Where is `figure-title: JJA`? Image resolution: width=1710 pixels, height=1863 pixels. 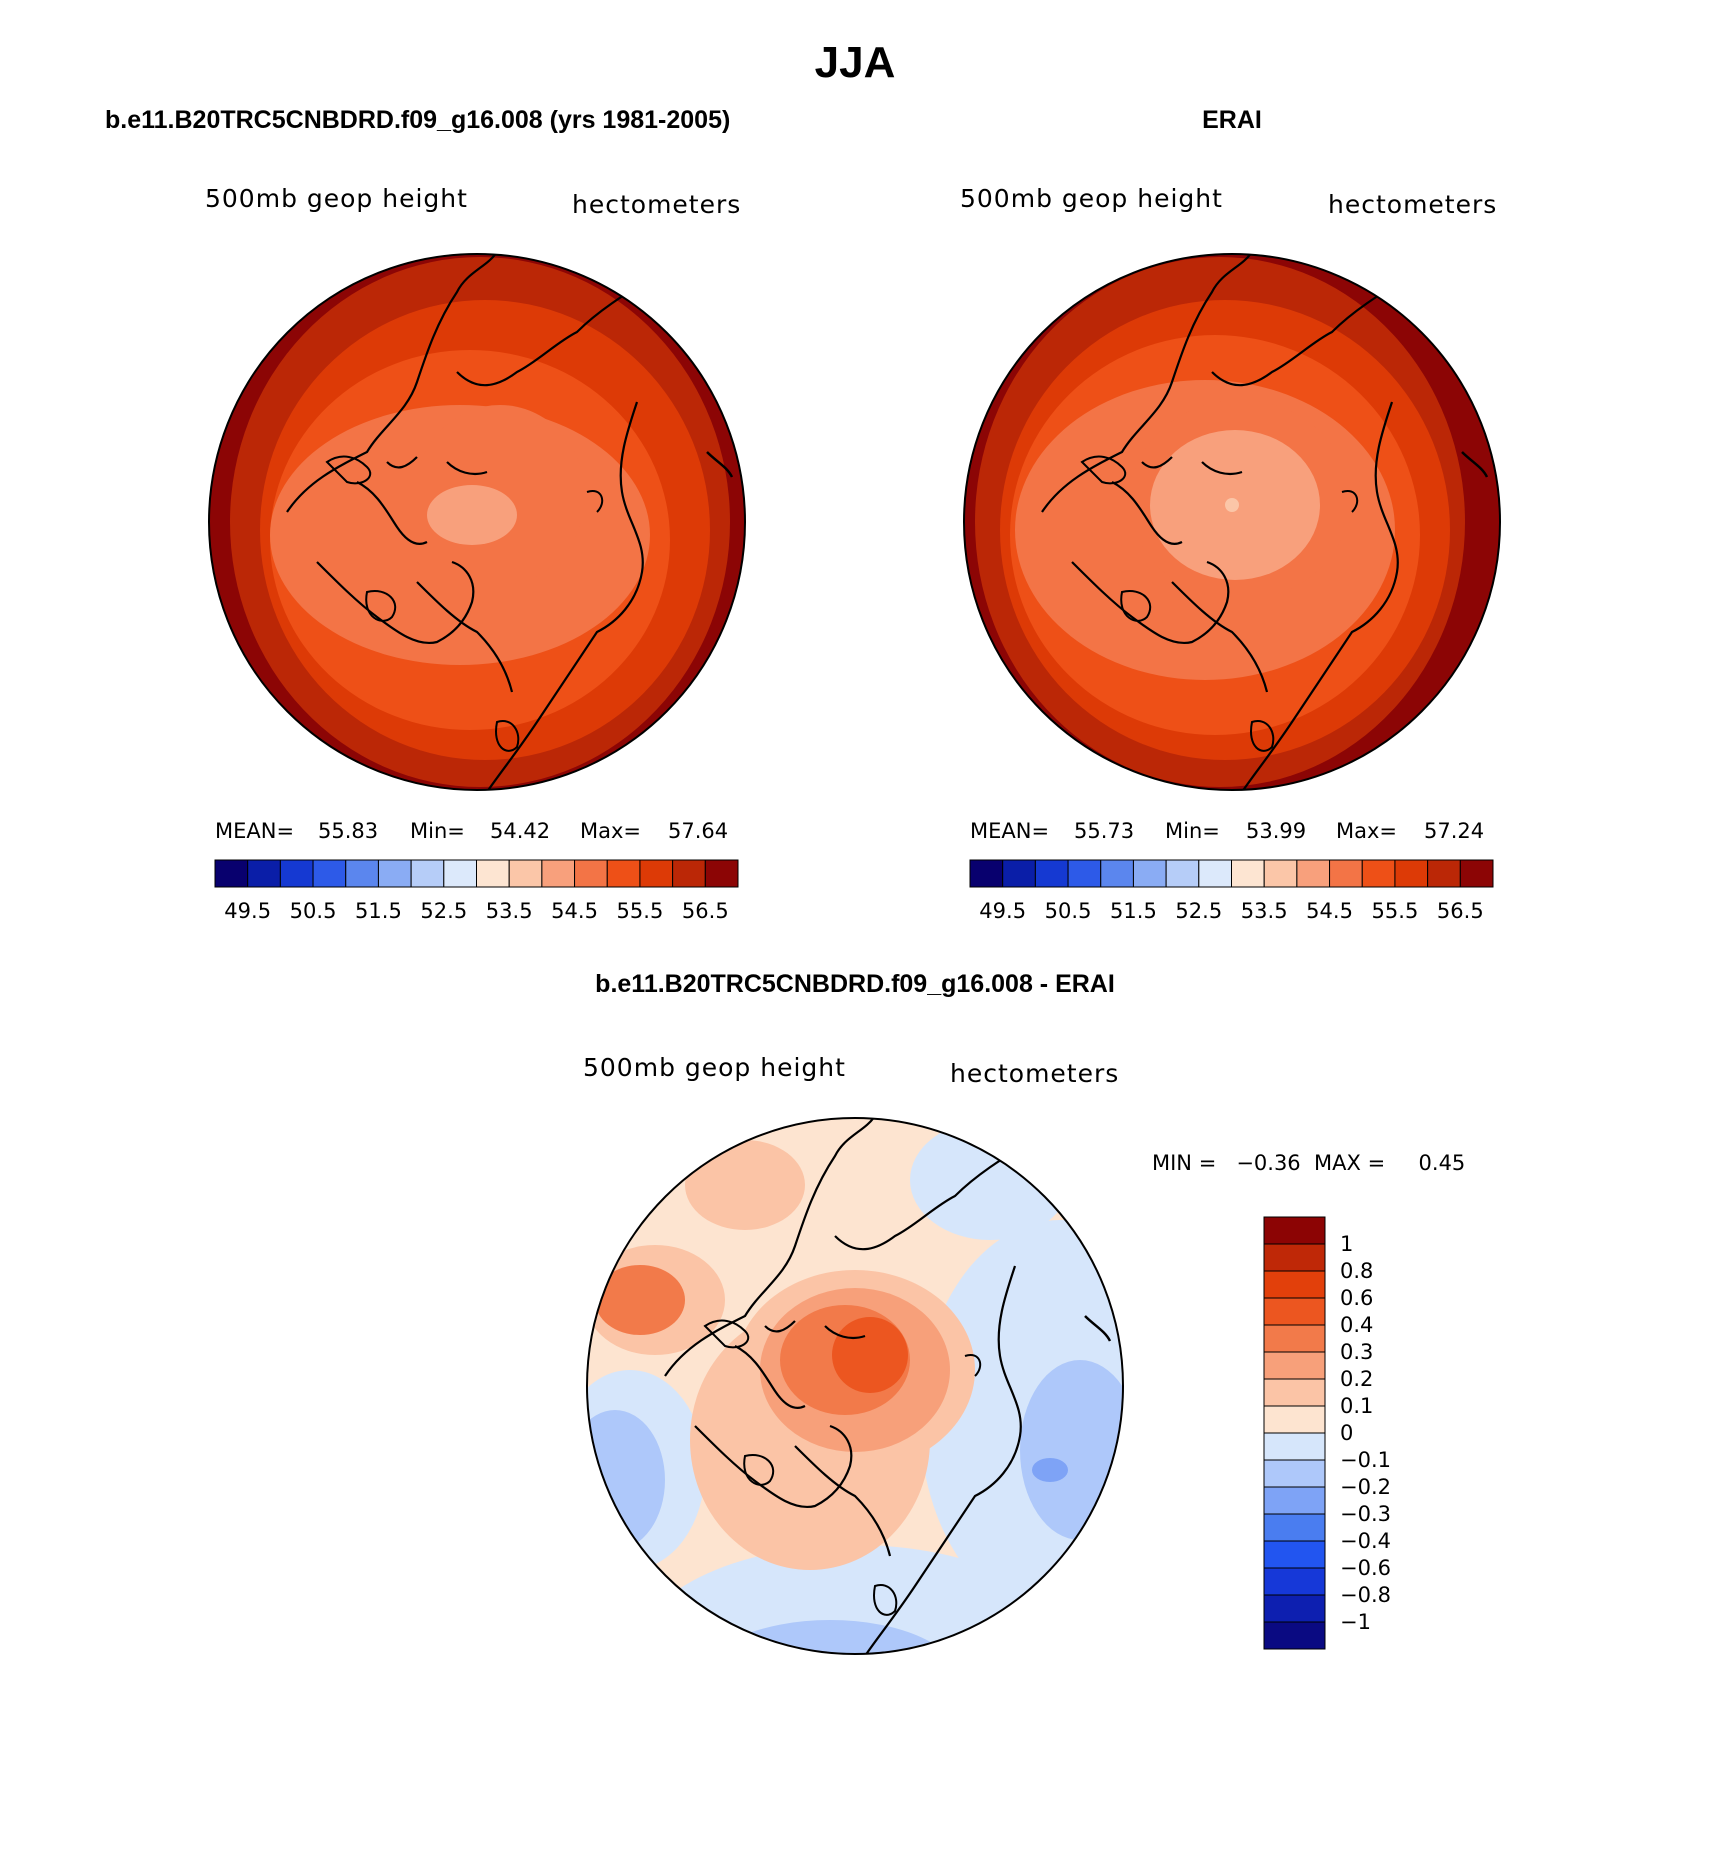
figure-title: JJA is located at coordinates (855, 62).